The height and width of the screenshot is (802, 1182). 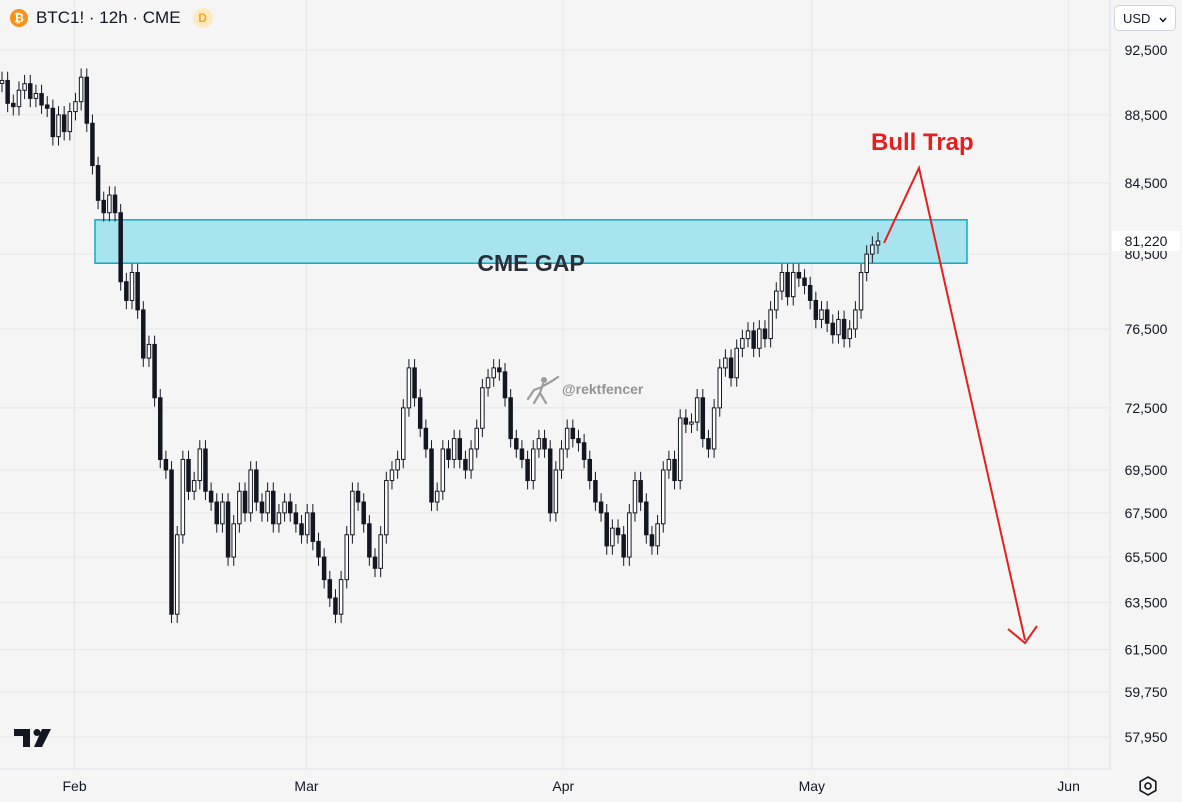 What do you see at coordinates (1146, 603) in the screenshot?
I see `y-tick-label: 63,500` at bounding box center [1146, 603].